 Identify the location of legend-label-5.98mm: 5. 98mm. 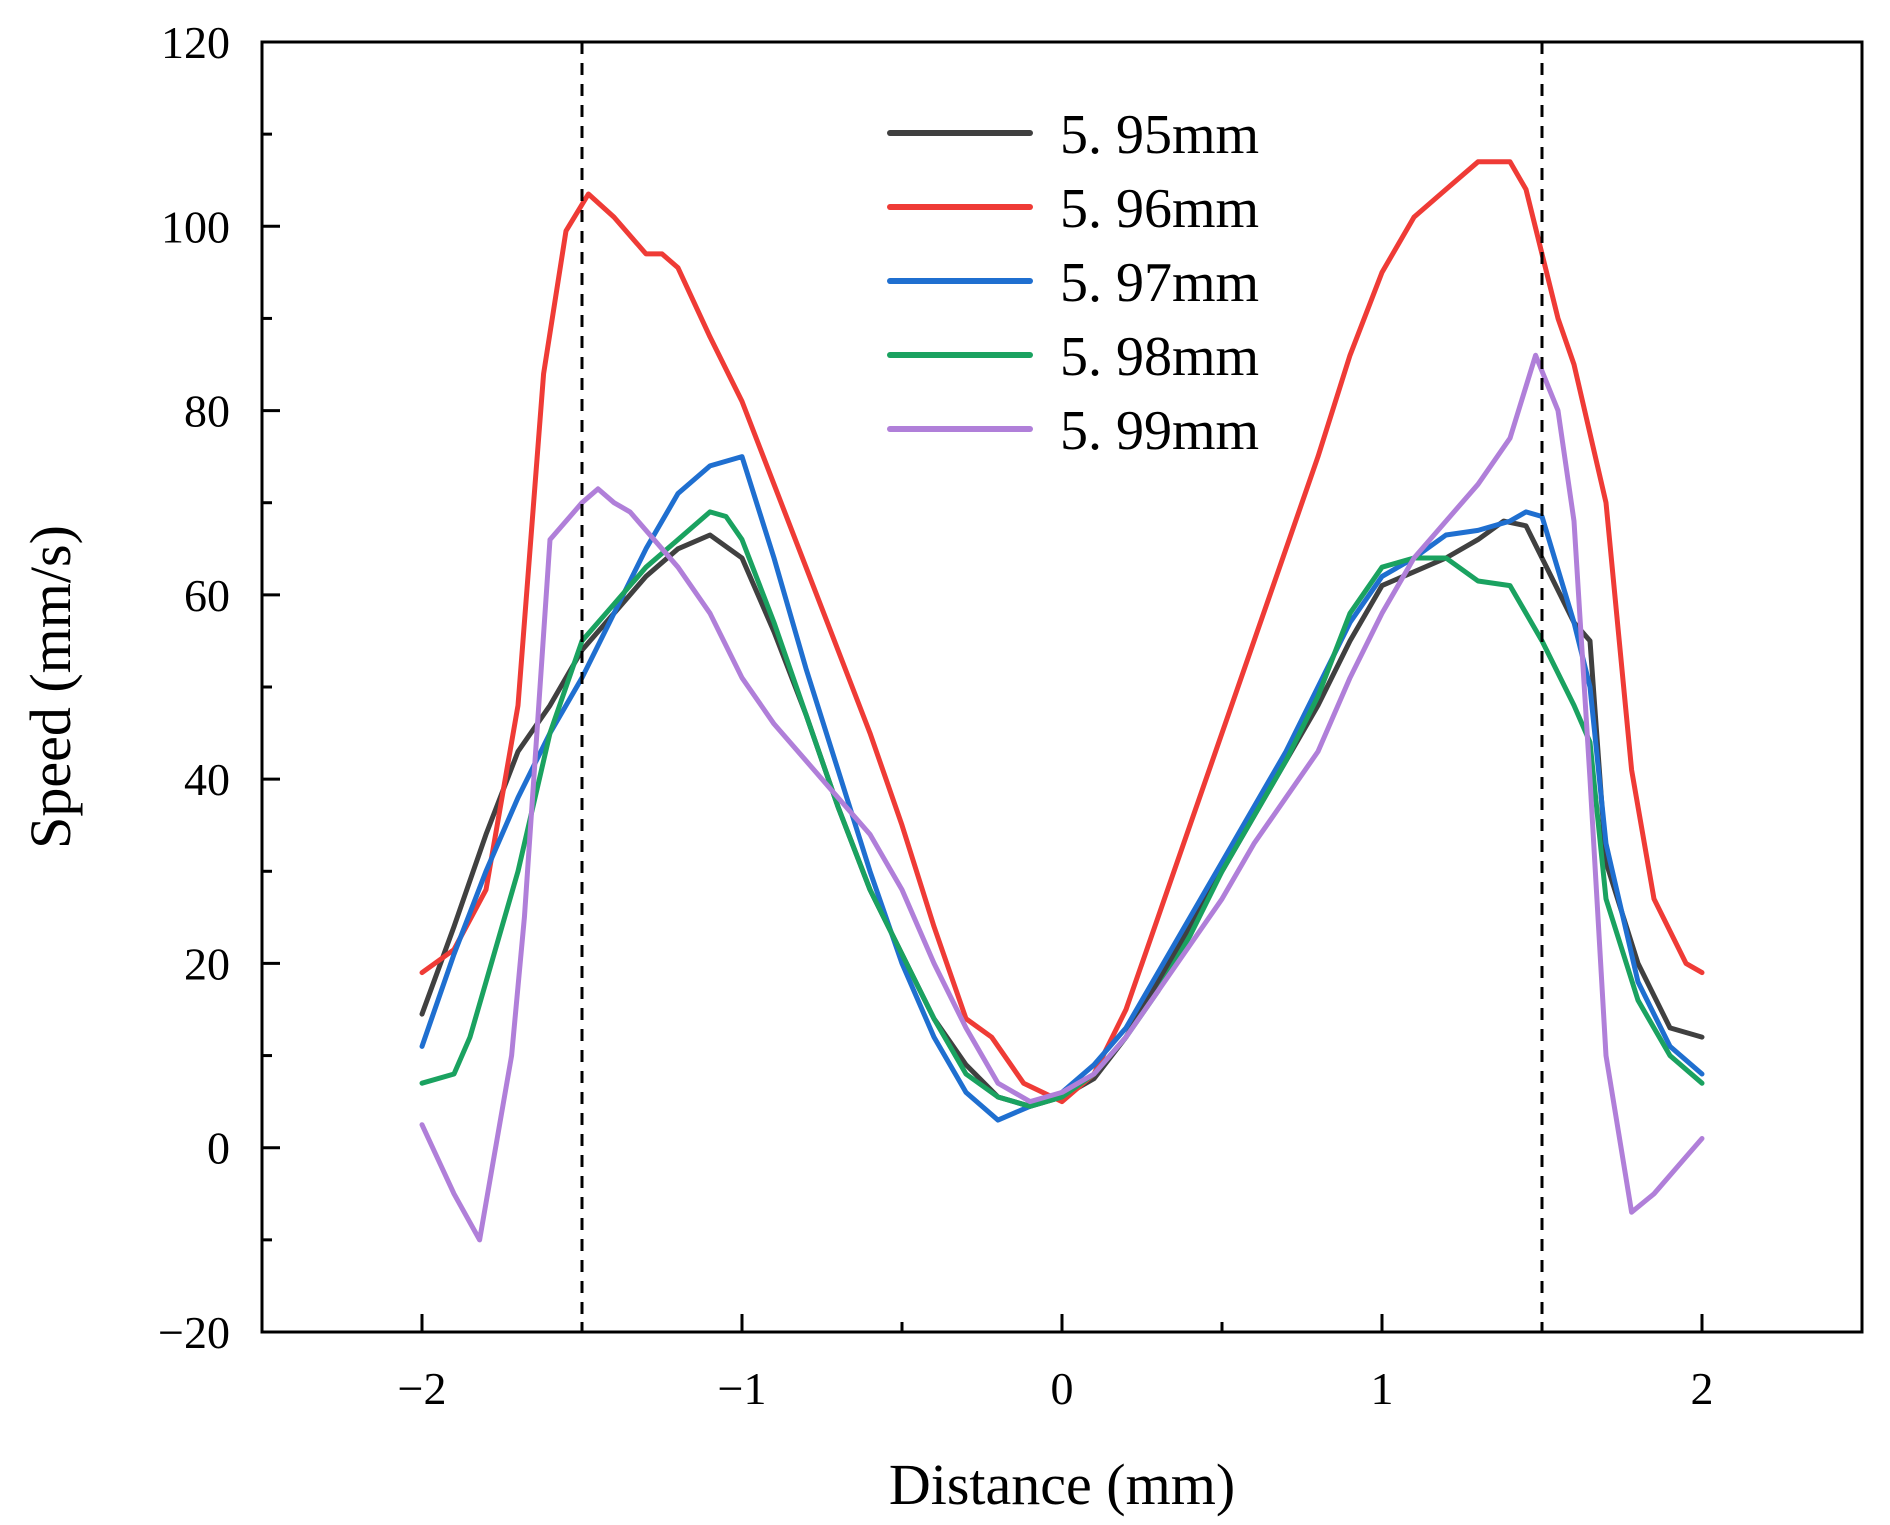
(1159, 357).